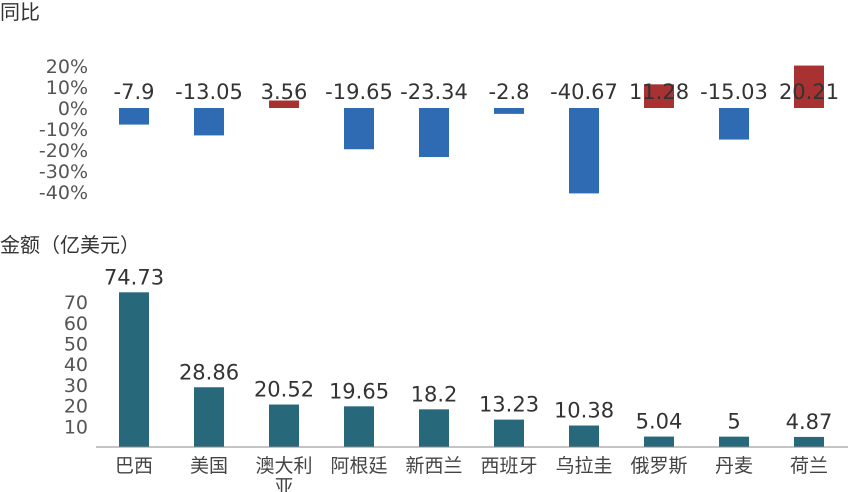 This screenshot has height=492, width=848. I want to click on yoy-y-tick-label: 20%, so click(67, 67).